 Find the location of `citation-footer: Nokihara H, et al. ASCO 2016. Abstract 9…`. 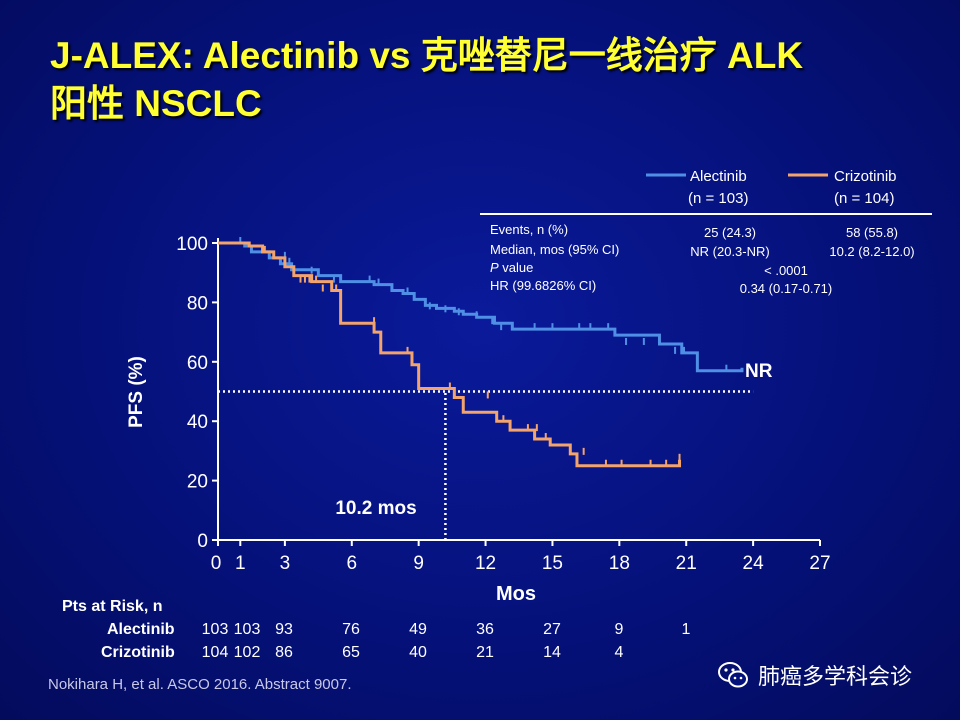

citation-footer: Nokihara H, et al. ASCO 2016. Abstract 9… is located at coordinates (200, 684).